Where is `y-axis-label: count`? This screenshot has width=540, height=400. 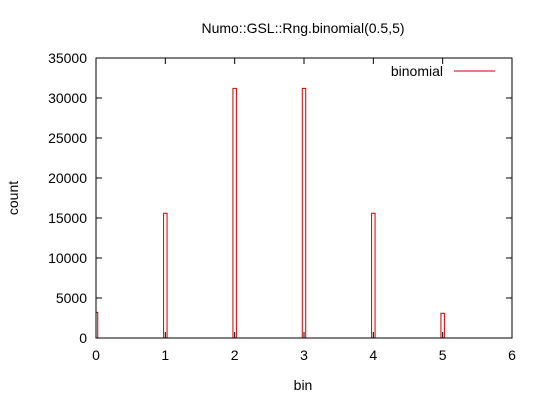
y-axis-label: count is located at coordinates (13, 198).